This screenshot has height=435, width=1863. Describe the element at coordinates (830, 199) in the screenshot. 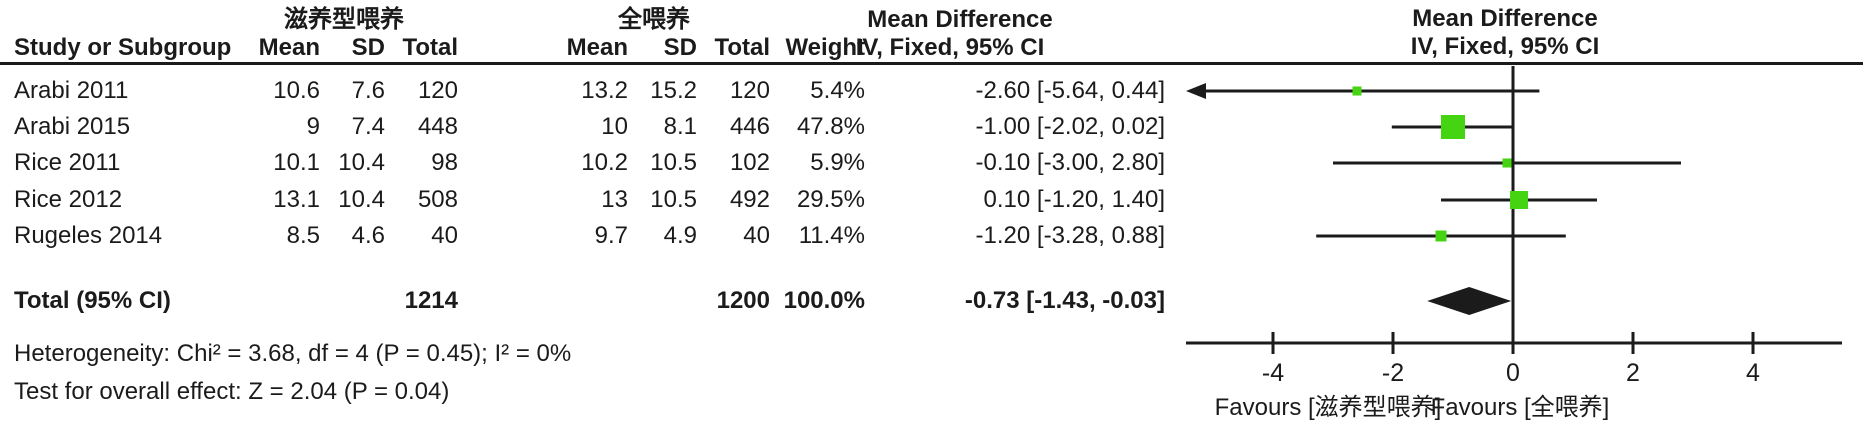

I see `weight: 29.5%` at that location.